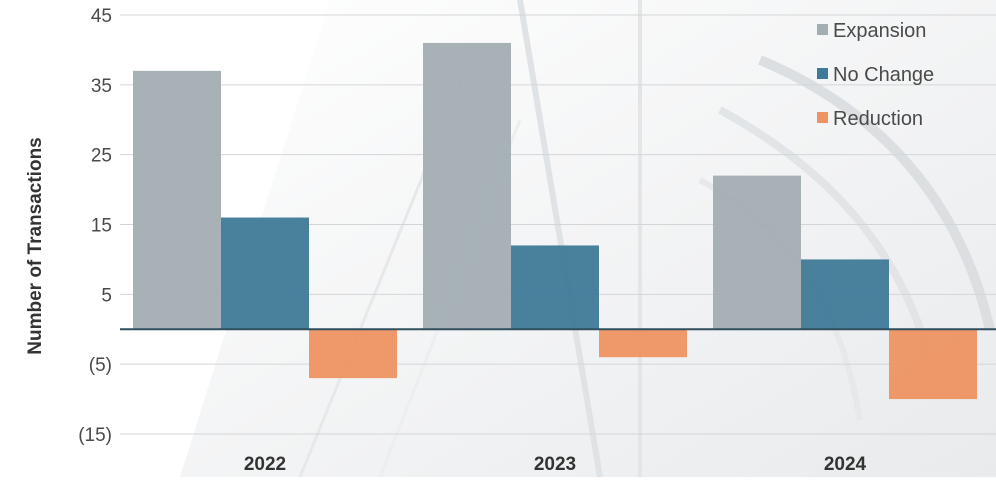 Image resolution: width=996 pixels, height=482 pixels. What do you see at coordinates (101, 86) in the screenshot?
I see `y-tick-label: 35` at bounding box center [101, 86].